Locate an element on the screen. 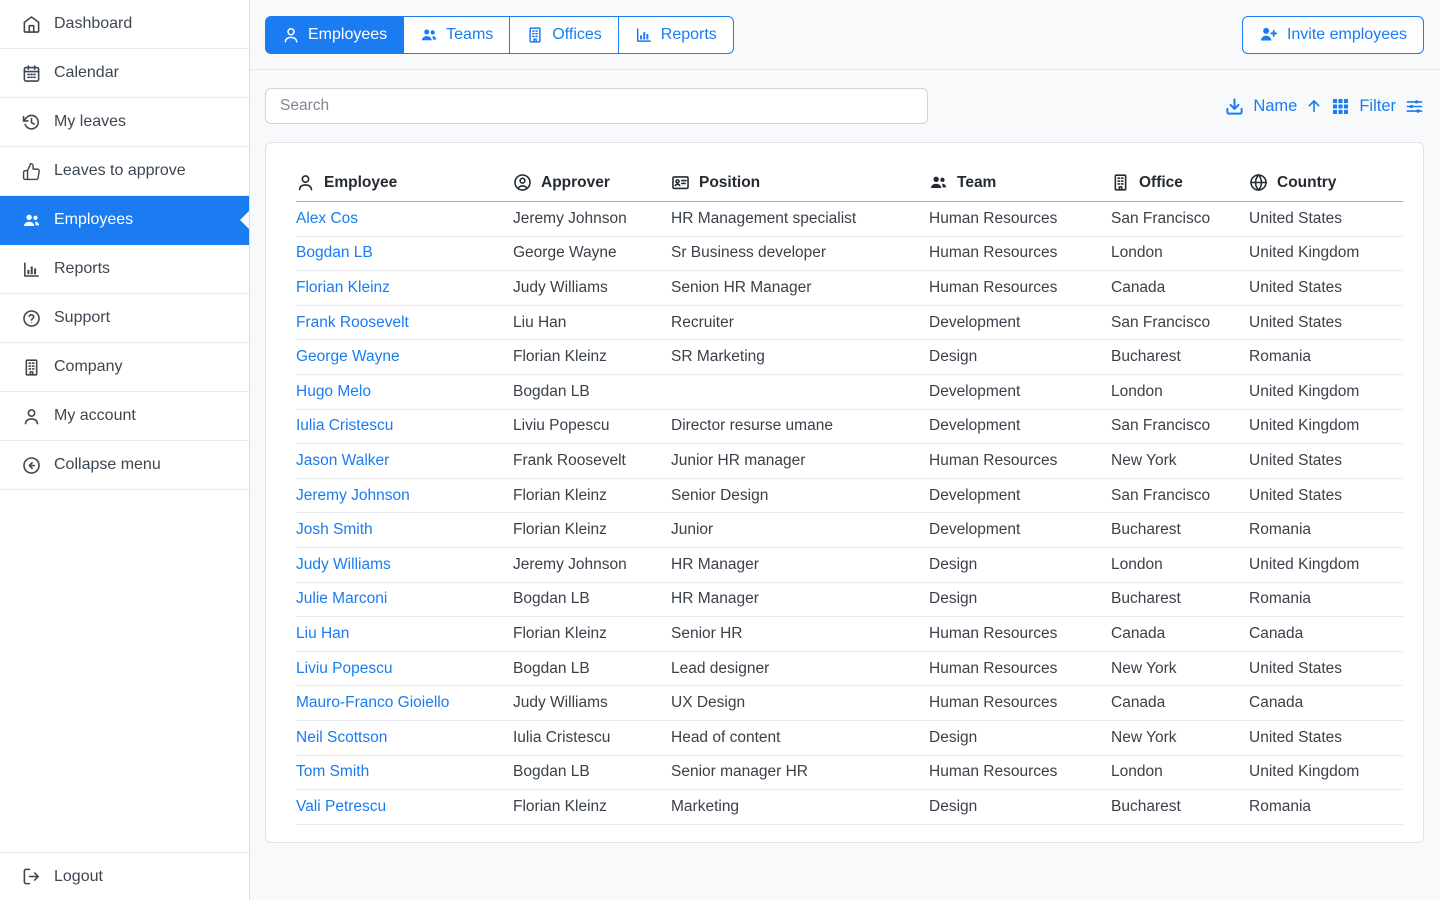 The height and width of the screenshot is (900, 1440). sidebar-item-label: Reports is located at coordinates (82, 268).